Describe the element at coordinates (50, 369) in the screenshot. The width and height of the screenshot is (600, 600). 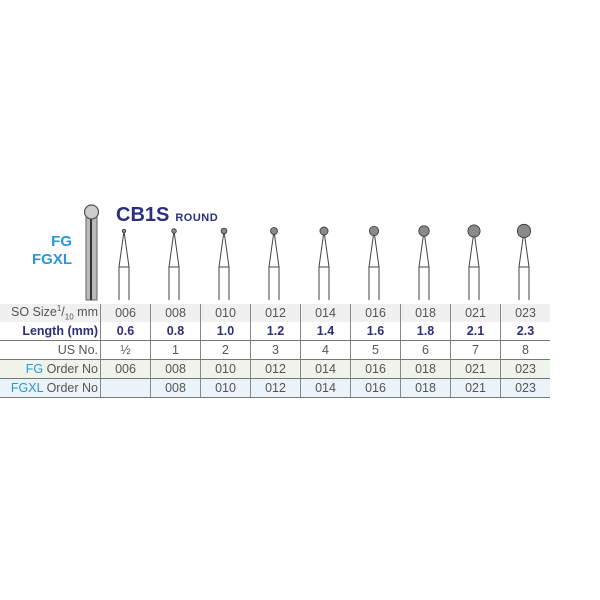
I see `label-fg: FG Order No` at that location.